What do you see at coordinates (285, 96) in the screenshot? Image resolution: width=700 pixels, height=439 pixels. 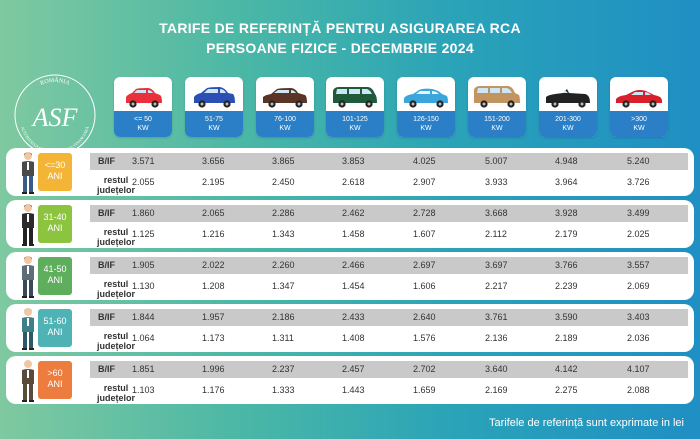 I see `sedan-car-icon` at bounding box center [285, 96].